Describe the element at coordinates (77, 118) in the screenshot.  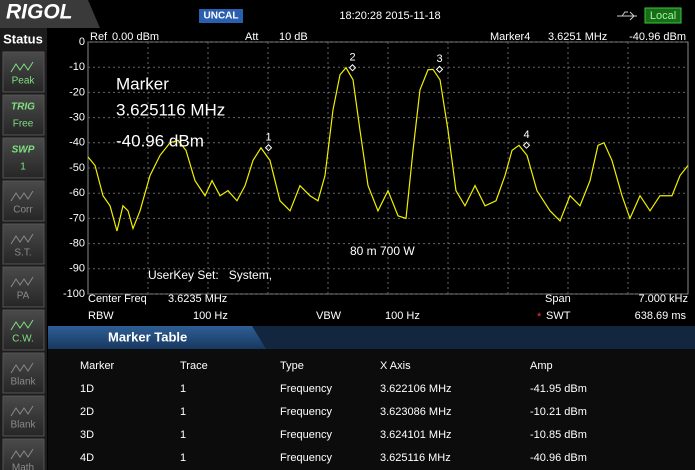
I see `y-tick-label: -30` at that location.